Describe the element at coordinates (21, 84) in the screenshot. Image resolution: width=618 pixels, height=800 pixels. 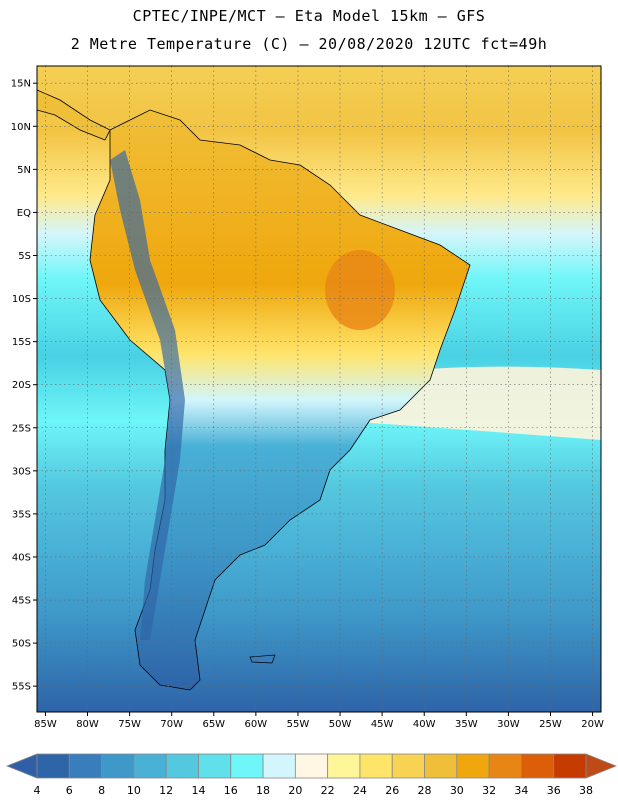
I see `lat-tick-label: 15N` at that location.